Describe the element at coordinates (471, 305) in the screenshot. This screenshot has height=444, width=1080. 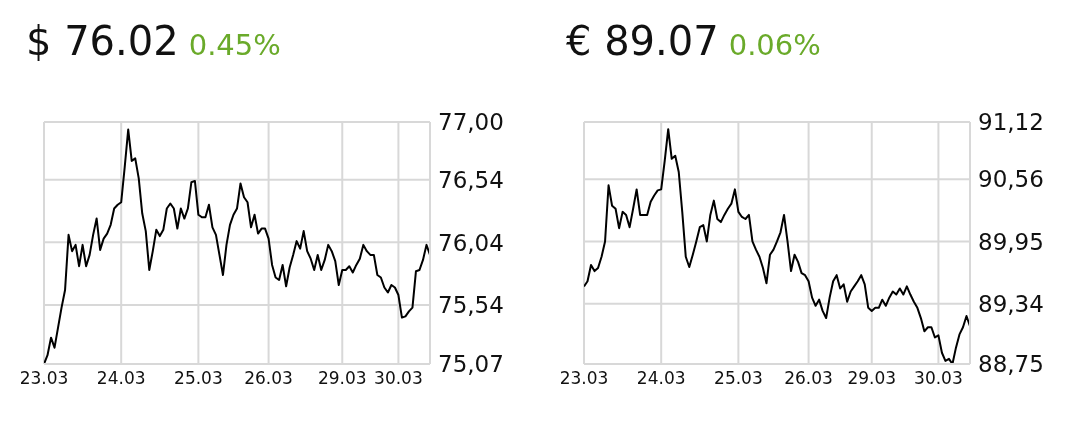
I see `y-tick-label: 75,54` at that location.